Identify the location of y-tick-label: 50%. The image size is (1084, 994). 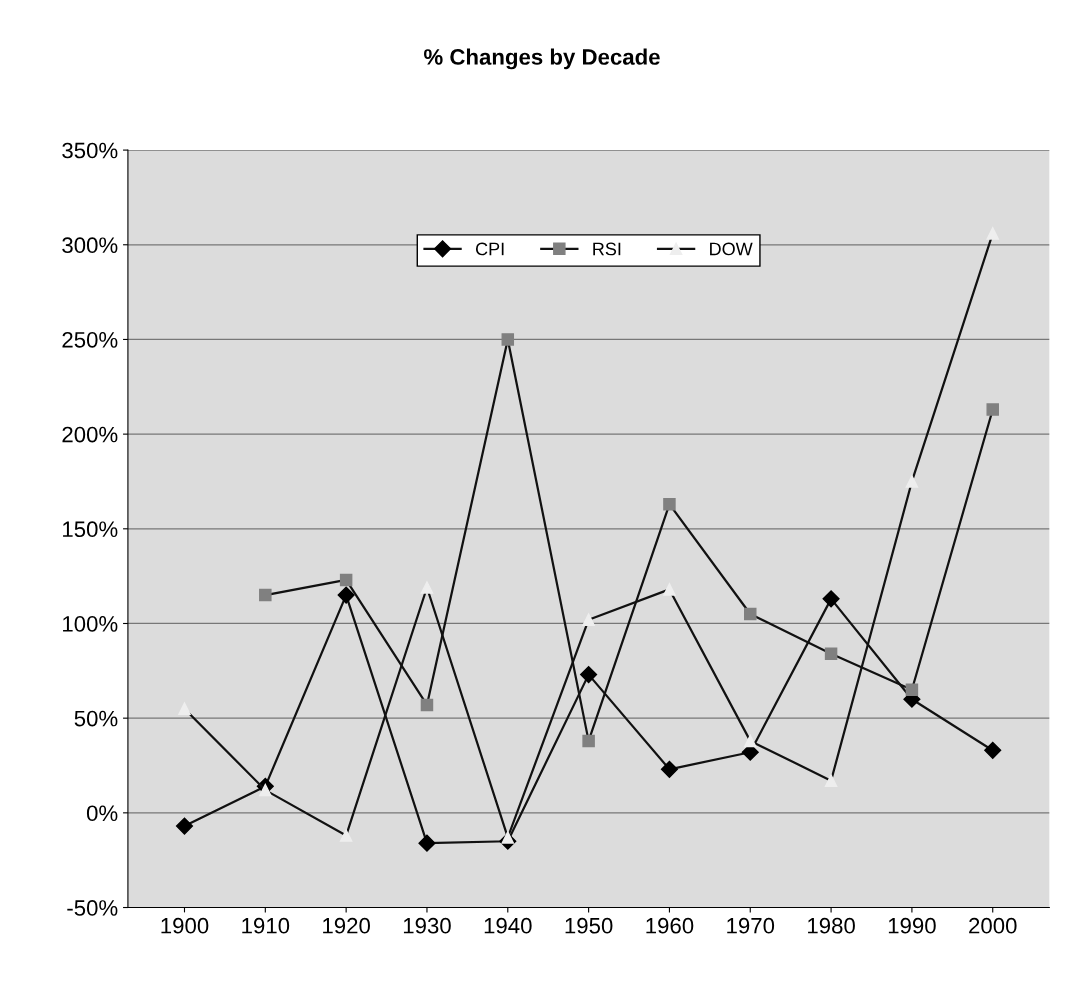
(96, 718).